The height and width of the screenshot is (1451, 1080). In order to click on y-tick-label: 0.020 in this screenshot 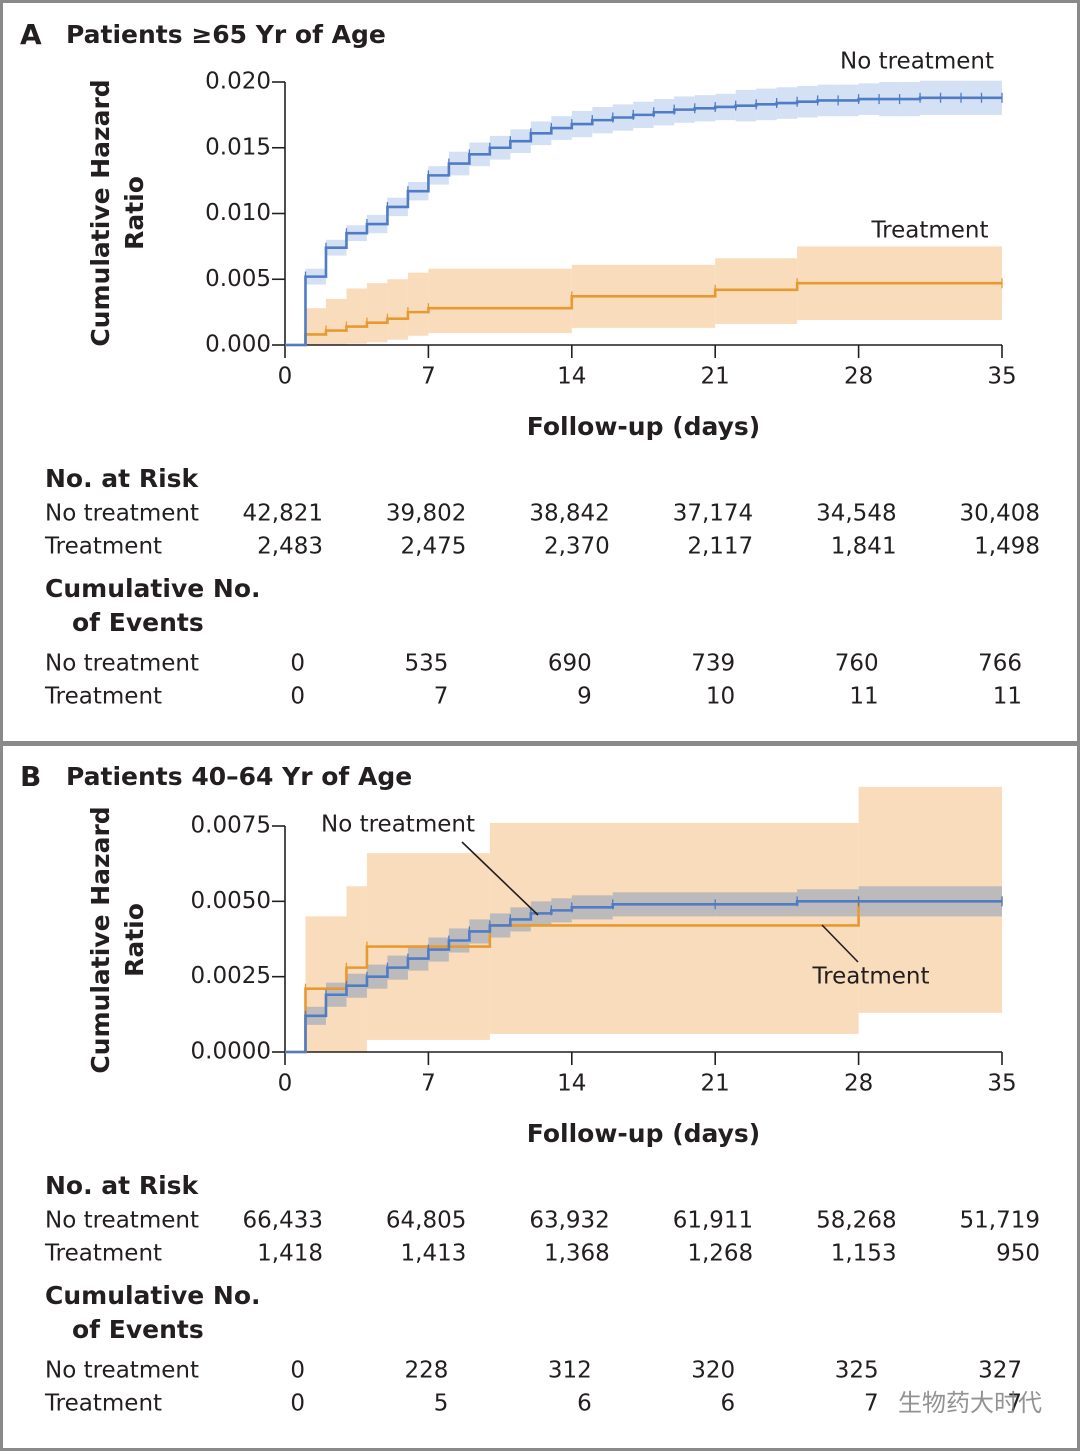, I will do `click(238, 82)`.